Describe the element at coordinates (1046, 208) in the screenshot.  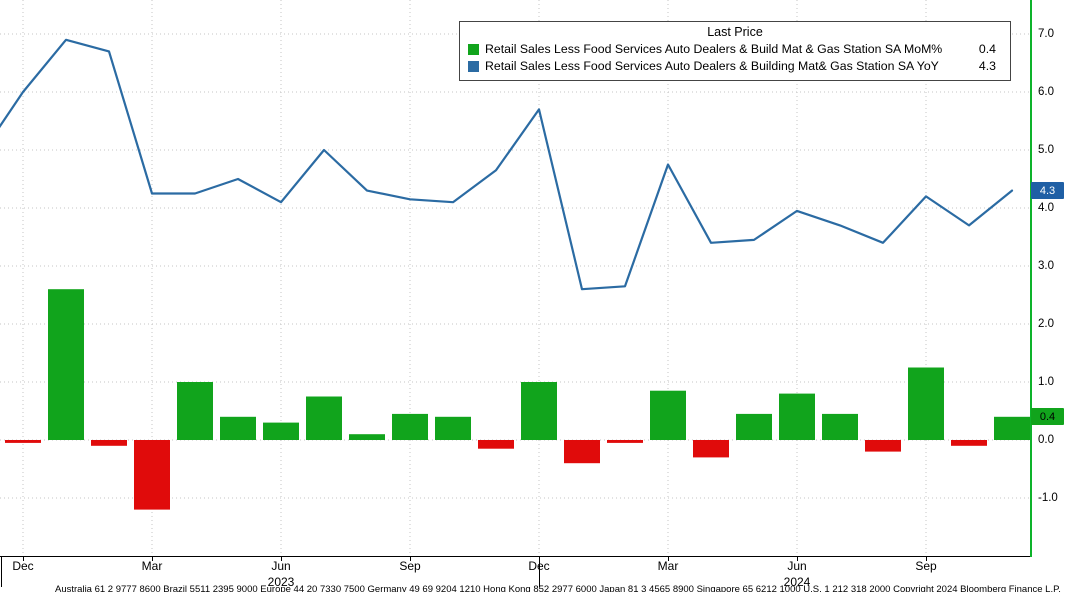
I see `y-axis-label: 4.0` at that location.